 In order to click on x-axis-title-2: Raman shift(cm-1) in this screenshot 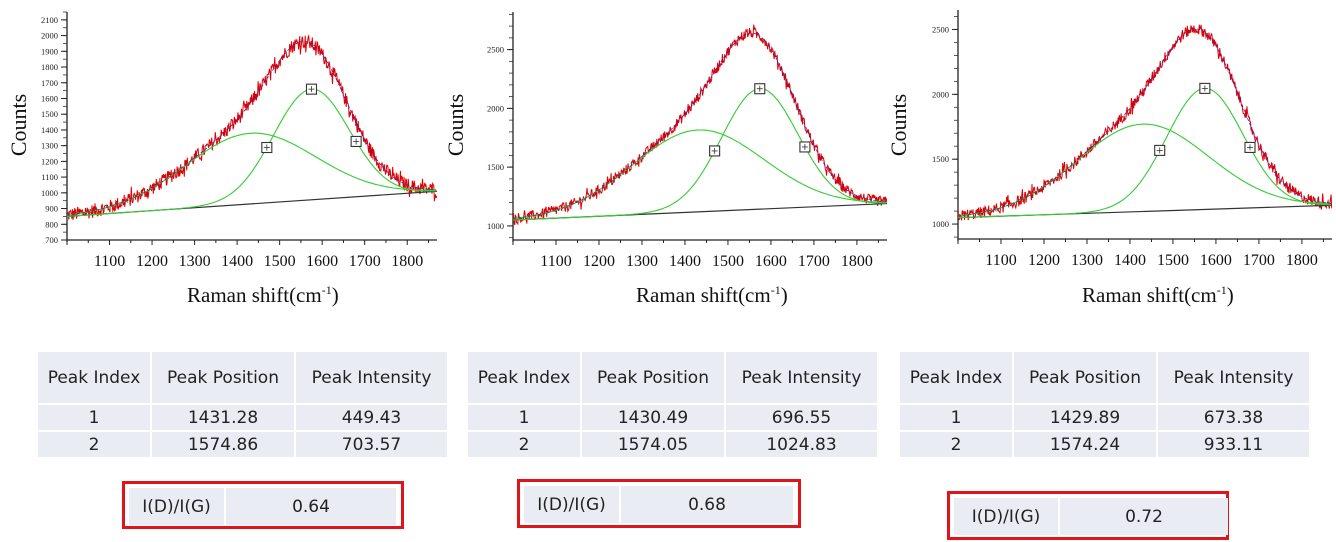, I will do `click(712, 295)`.